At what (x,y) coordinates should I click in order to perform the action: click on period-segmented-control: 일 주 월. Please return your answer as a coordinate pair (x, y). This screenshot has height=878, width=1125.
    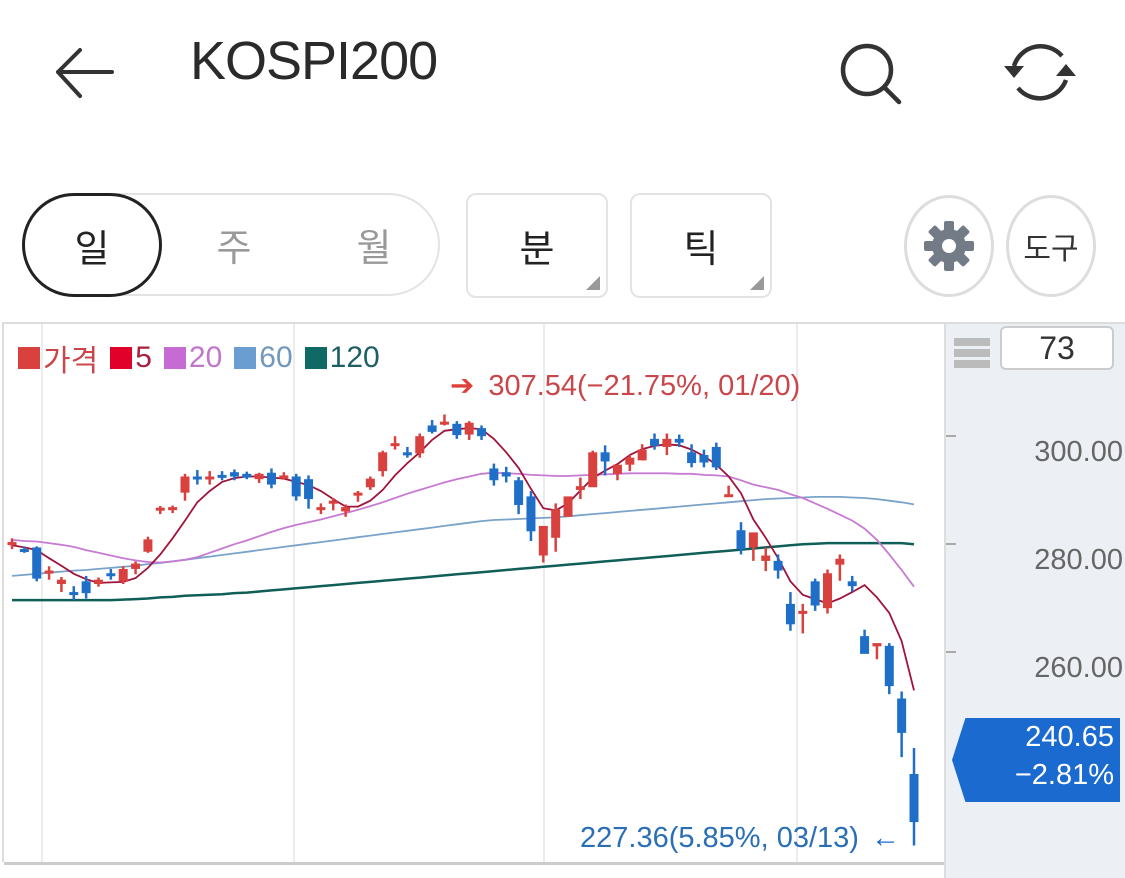
    Looking at the image, I should click on (231, 245).